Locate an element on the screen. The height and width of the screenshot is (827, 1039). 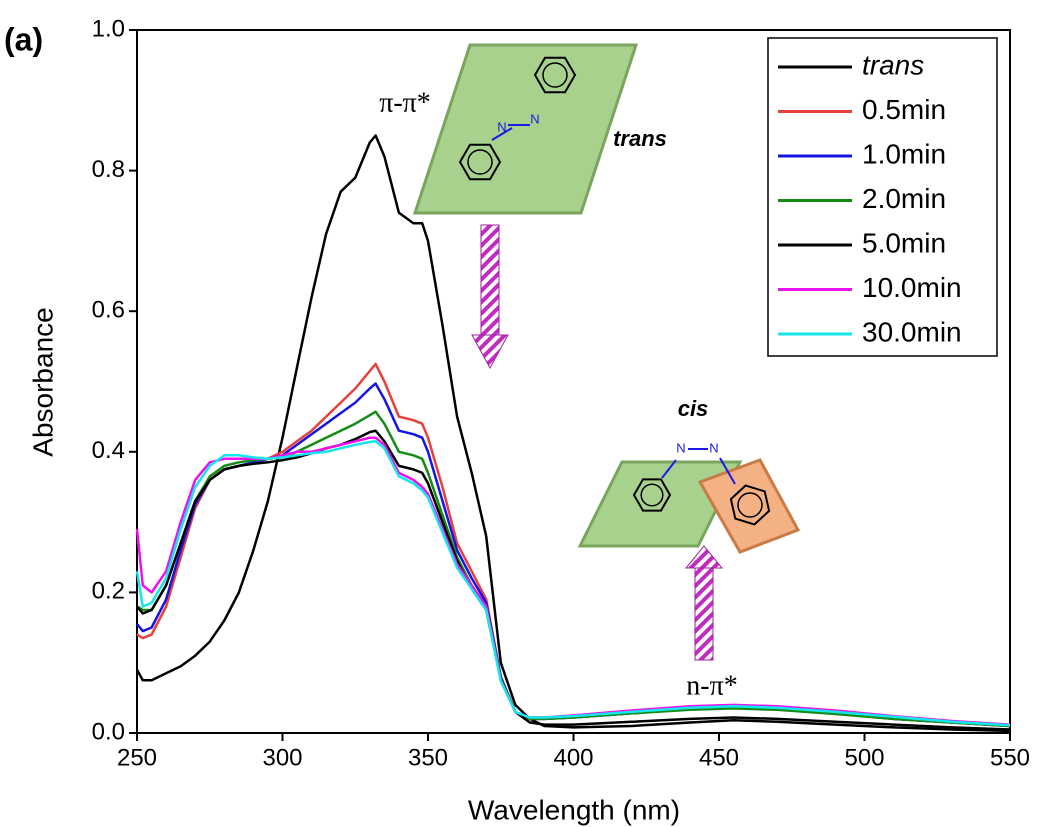
annotation: trans is located at coordinates (640, 138).